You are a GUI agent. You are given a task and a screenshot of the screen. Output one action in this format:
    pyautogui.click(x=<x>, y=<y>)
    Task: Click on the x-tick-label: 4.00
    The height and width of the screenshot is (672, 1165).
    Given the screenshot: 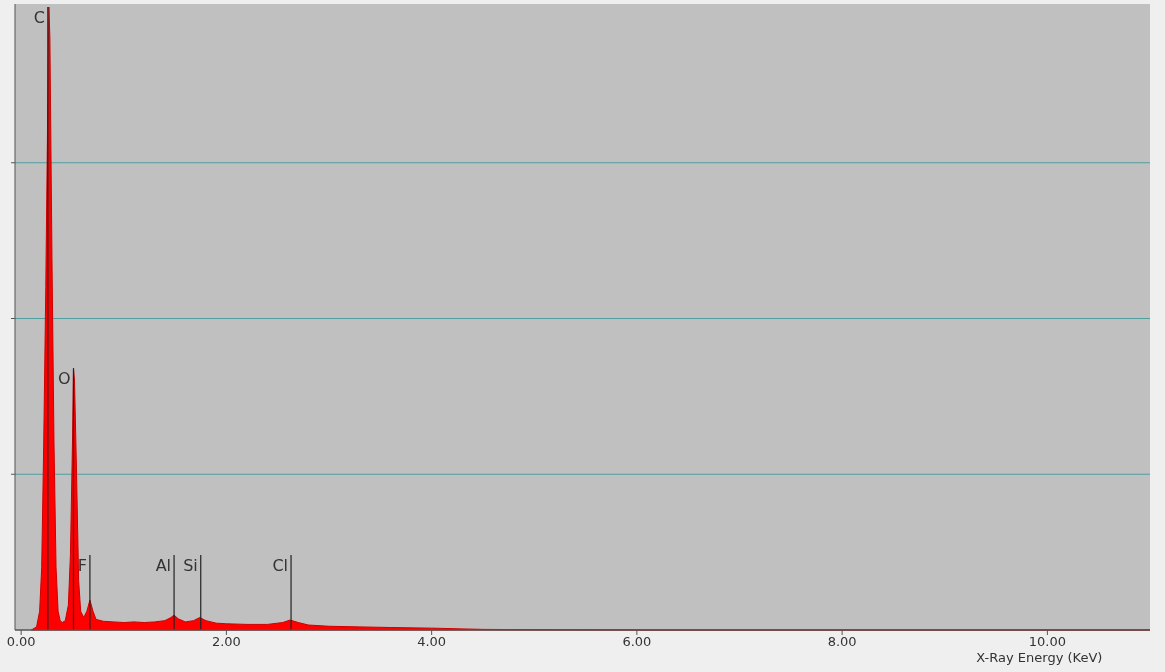 What is the action you would take?
    pyautogui.click(x=432, y=641)
    